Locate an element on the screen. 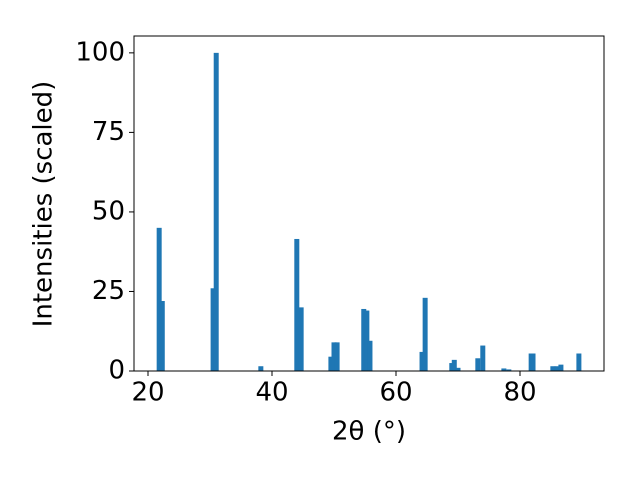  x-tick-label: 40 is located at coordinates (271, 393).